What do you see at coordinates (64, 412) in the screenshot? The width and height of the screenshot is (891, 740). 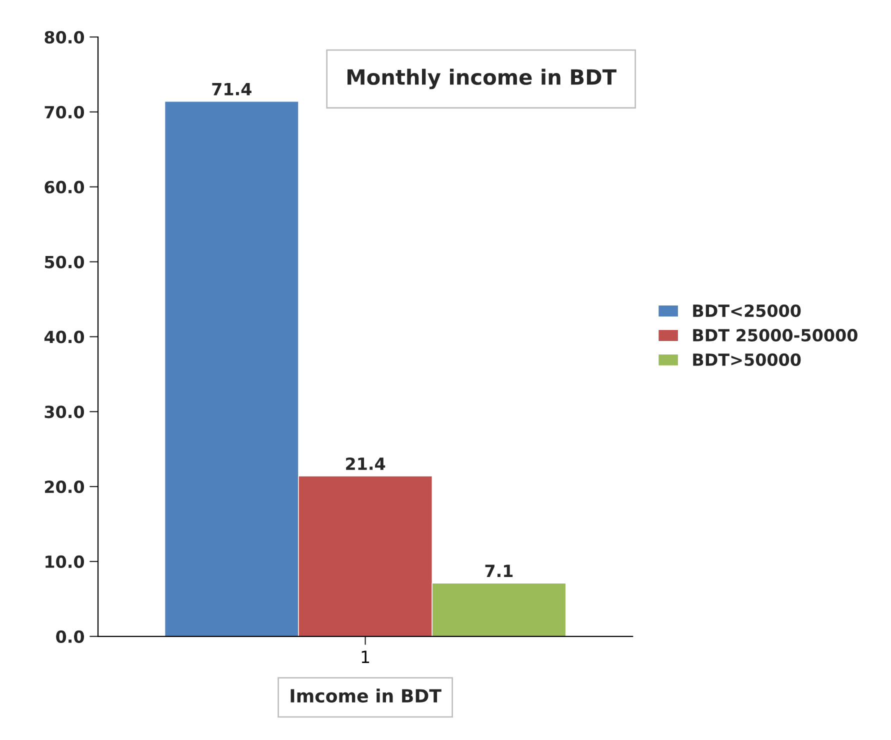 I see `y-tick-label: 30.0` at bounding box center [64, 412].